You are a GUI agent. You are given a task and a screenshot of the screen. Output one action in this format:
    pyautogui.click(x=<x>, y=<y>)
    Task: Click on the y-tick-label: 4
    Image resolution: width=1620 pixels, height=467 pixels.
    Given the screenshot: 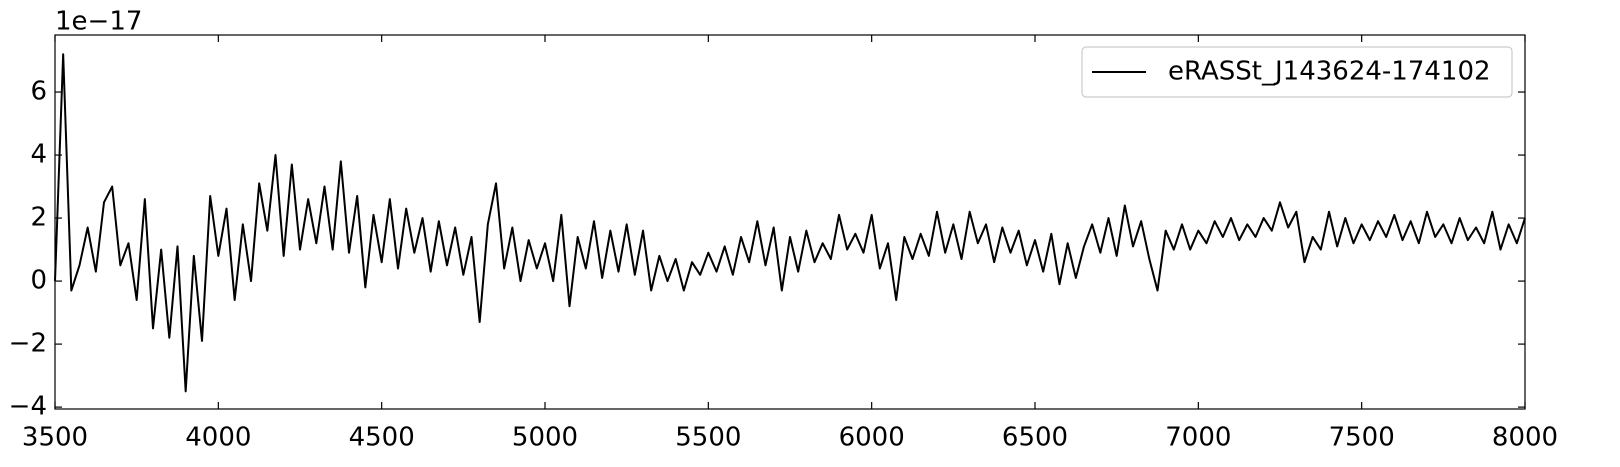 What is the action you would take?
    pyautogui.click(x=38, y=155)
    